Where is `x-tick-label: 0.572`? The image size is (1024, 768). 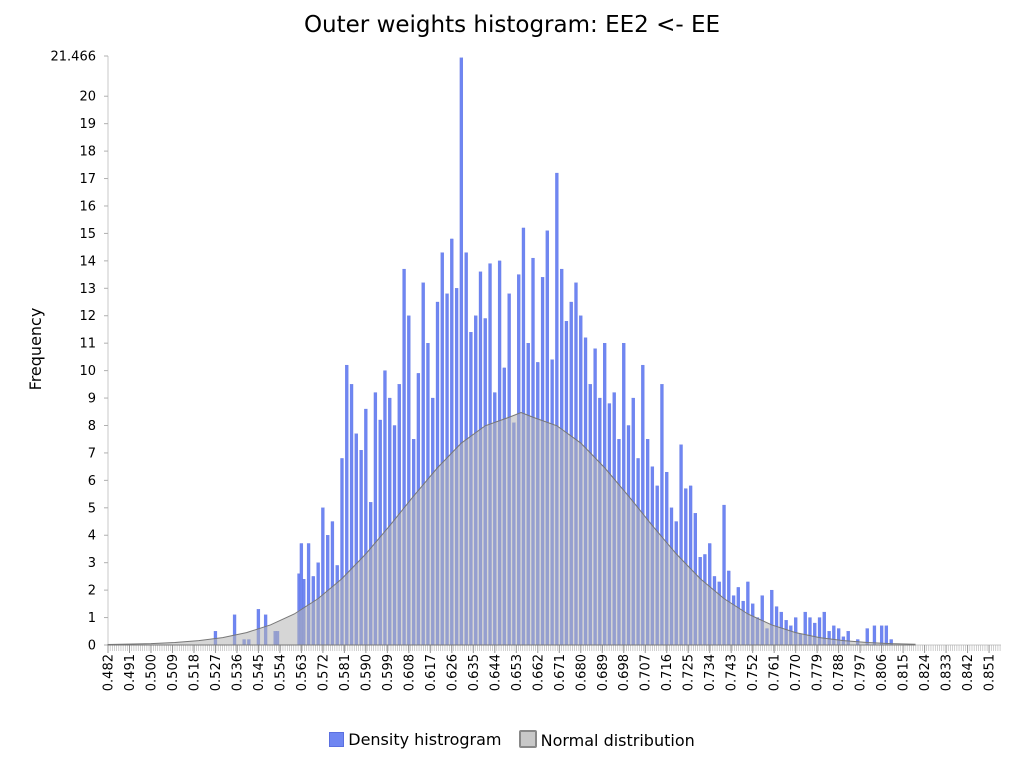 x-tick-label: 0.572 is located at coordinates (323, 672).